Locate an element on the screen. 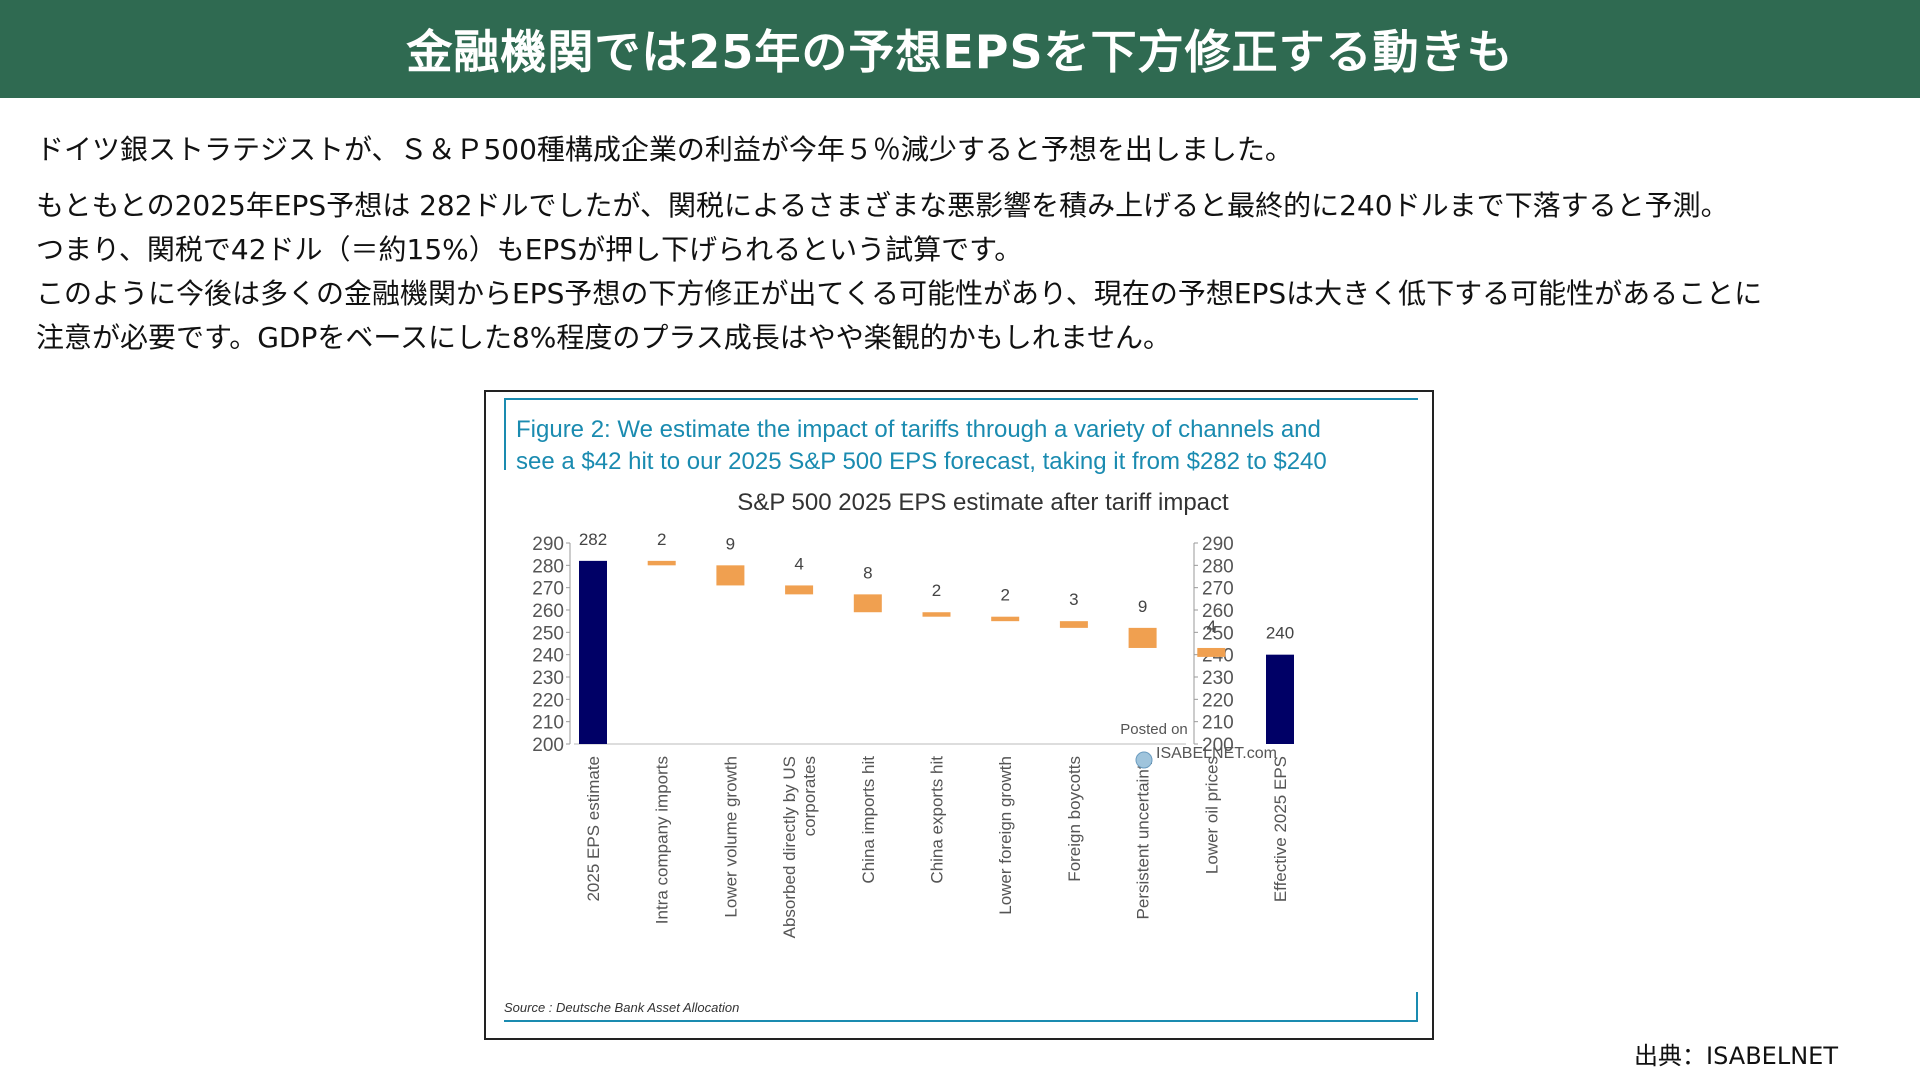  globe-icon is located at coordinates (1144, 760).